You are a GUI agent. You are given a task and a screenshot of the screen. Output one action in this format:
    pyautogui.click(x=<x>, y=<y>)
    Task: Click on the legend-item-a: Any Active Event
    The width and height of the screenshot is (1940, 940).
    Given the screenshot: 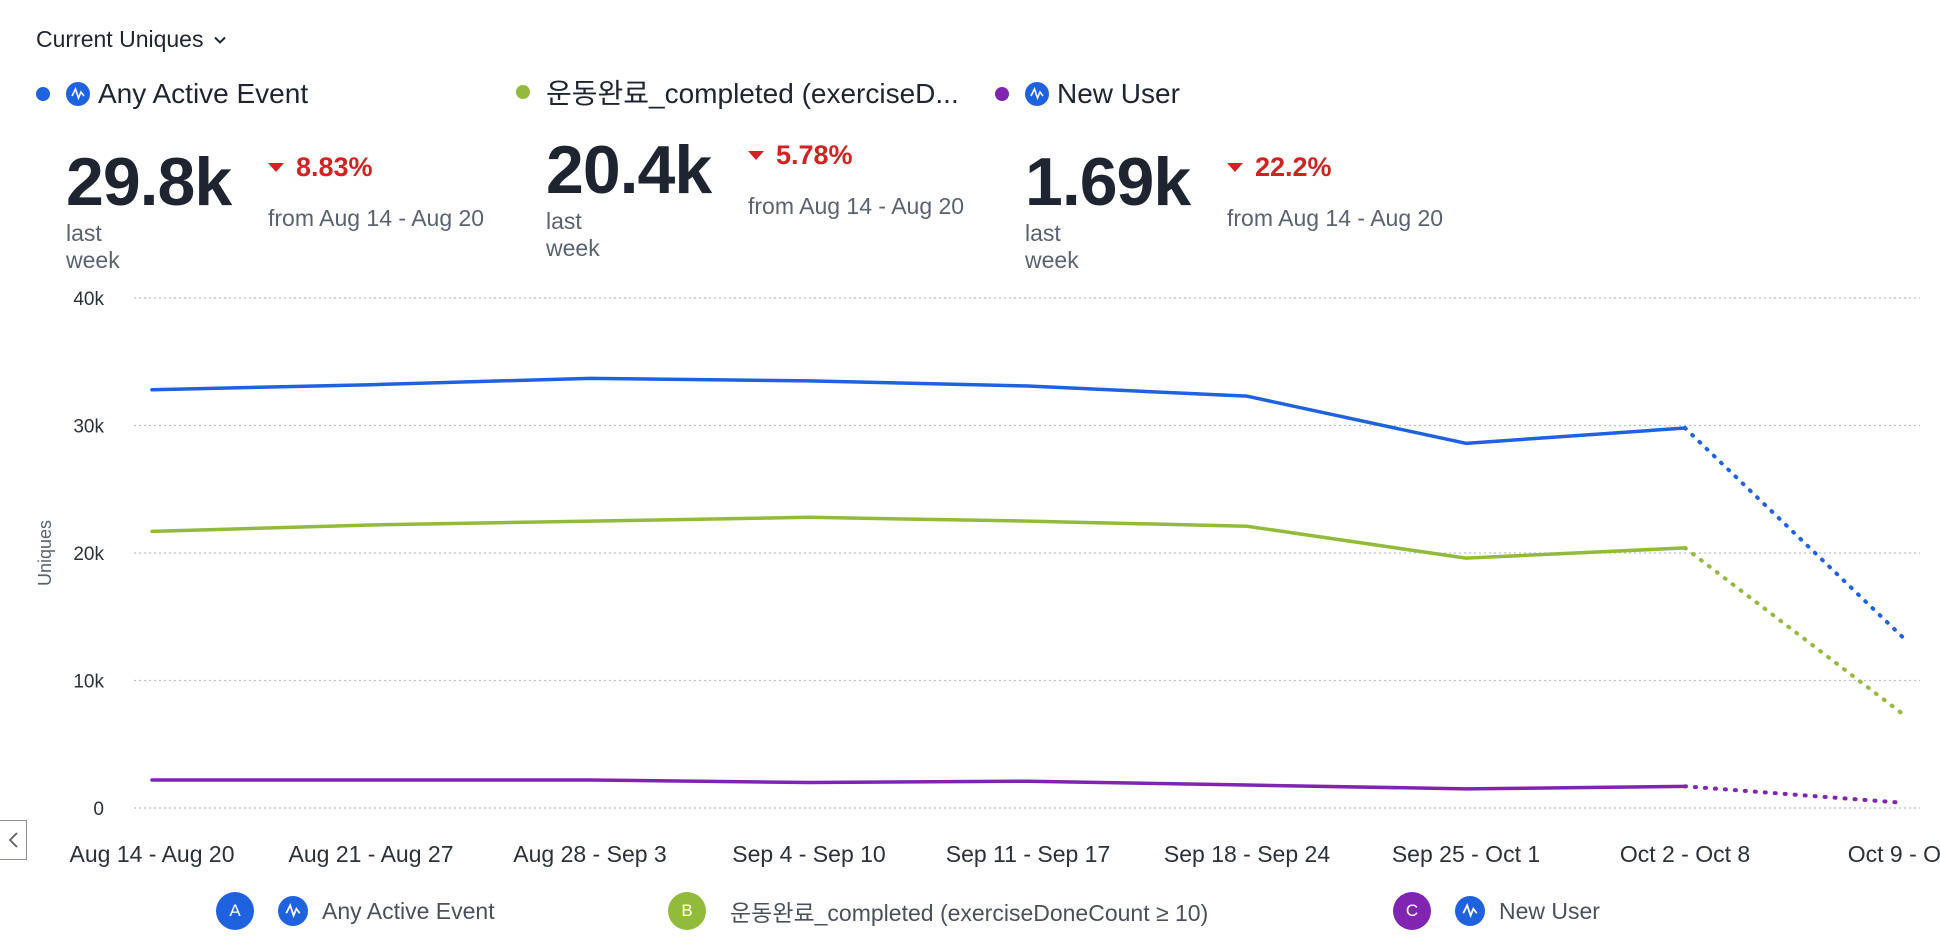 What is the action you would take?
    pyautogui.click(x=172, y=94)
    